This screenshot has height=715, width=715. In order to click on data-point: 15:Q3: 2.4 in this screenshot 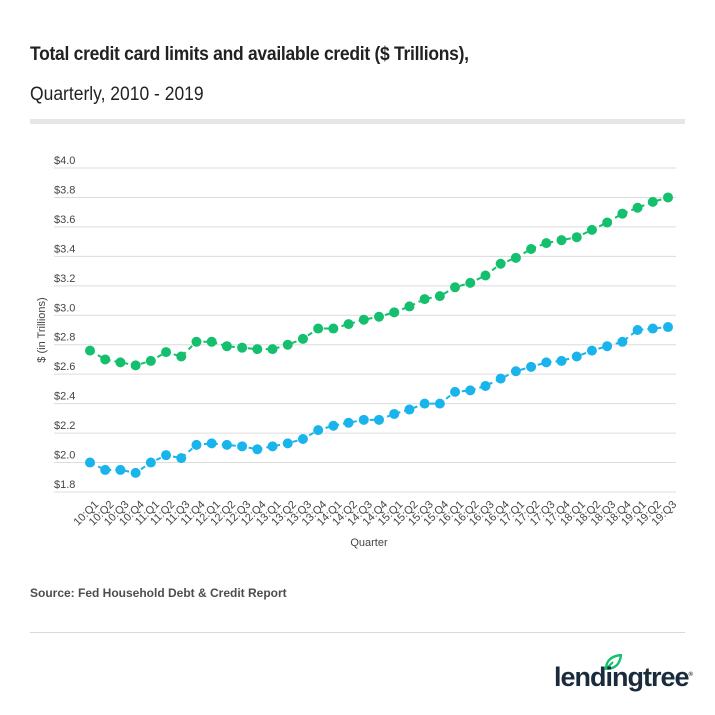, I will do `click(424, 403)`.